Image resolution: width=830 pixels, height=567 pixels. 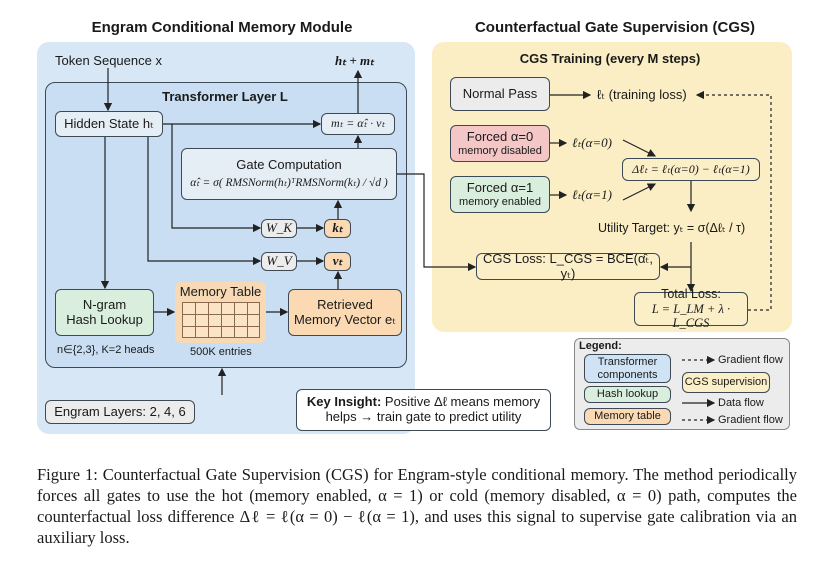 I want to click on ngram-hash-box: N-gram Hash Lookup, so click(x=104, y=312).